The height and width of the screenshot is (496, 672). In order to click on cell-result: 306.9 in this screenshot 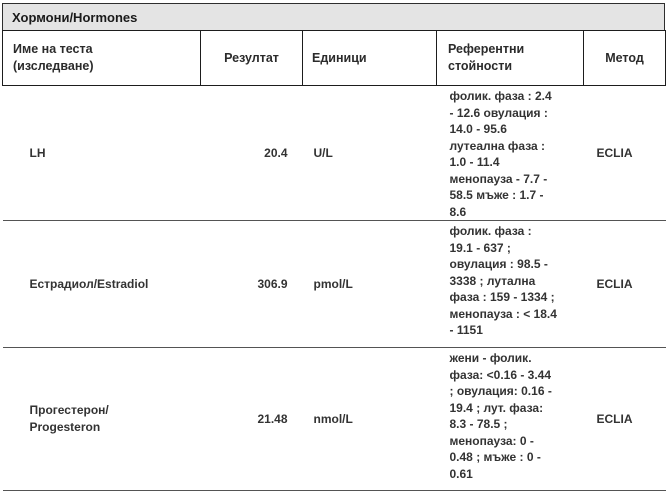, I will do `click(251, 284)`.